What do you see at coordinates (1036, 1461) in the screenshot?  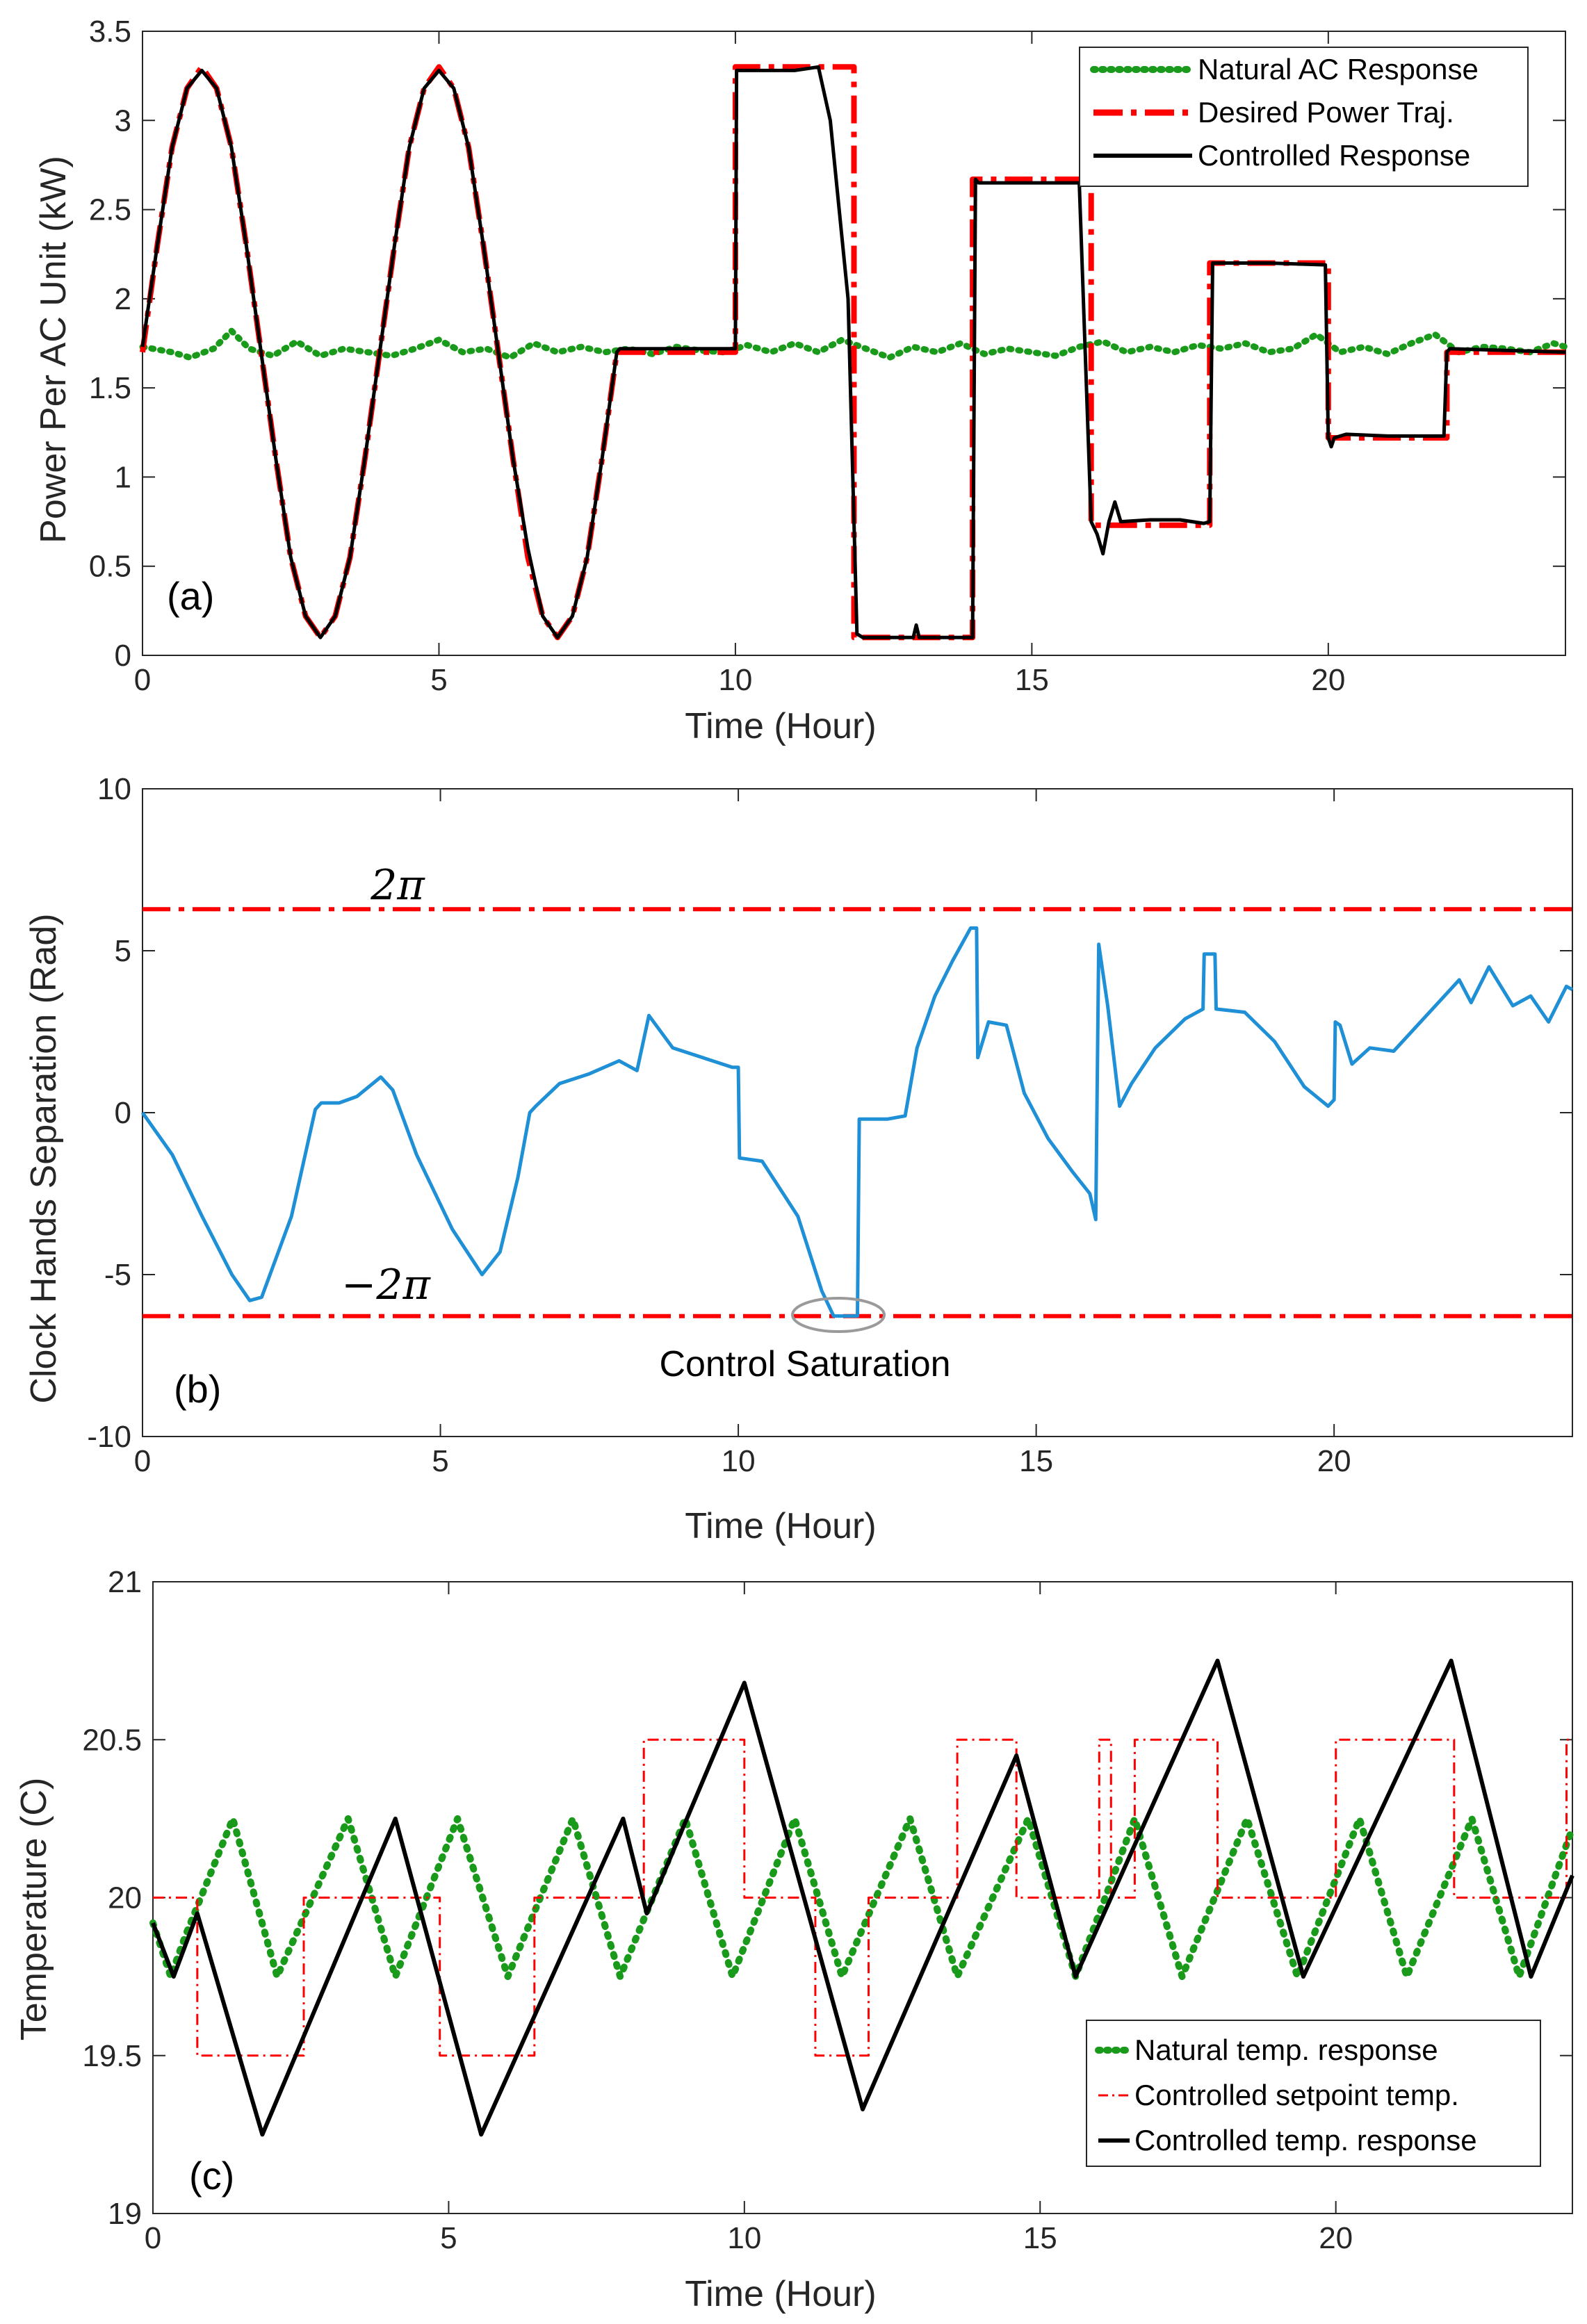 I see `panel-b-xtick-label: 15` at bounding box center [1036, 1461].